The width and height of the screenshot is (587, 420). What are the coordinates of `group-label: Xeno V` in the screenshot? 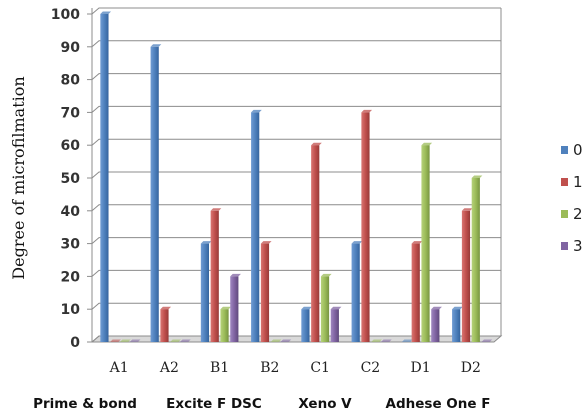 It's located at (325, 404).